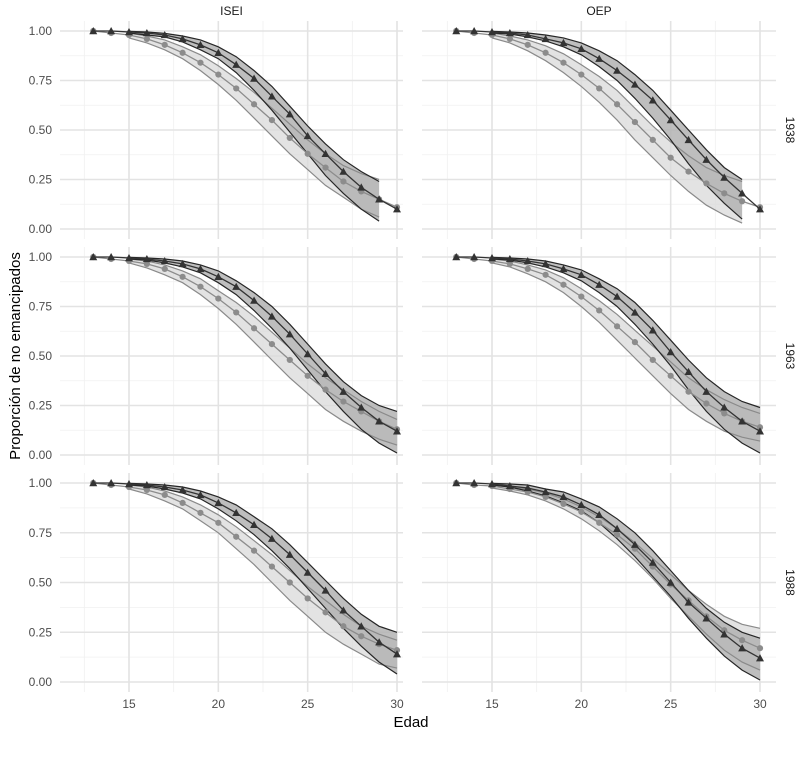 The image size is (808, 781). What do you see at coordinates (790, 356) in the screenshot?
I see `row-strip-label: 1963` at bounding box center [790, 356].